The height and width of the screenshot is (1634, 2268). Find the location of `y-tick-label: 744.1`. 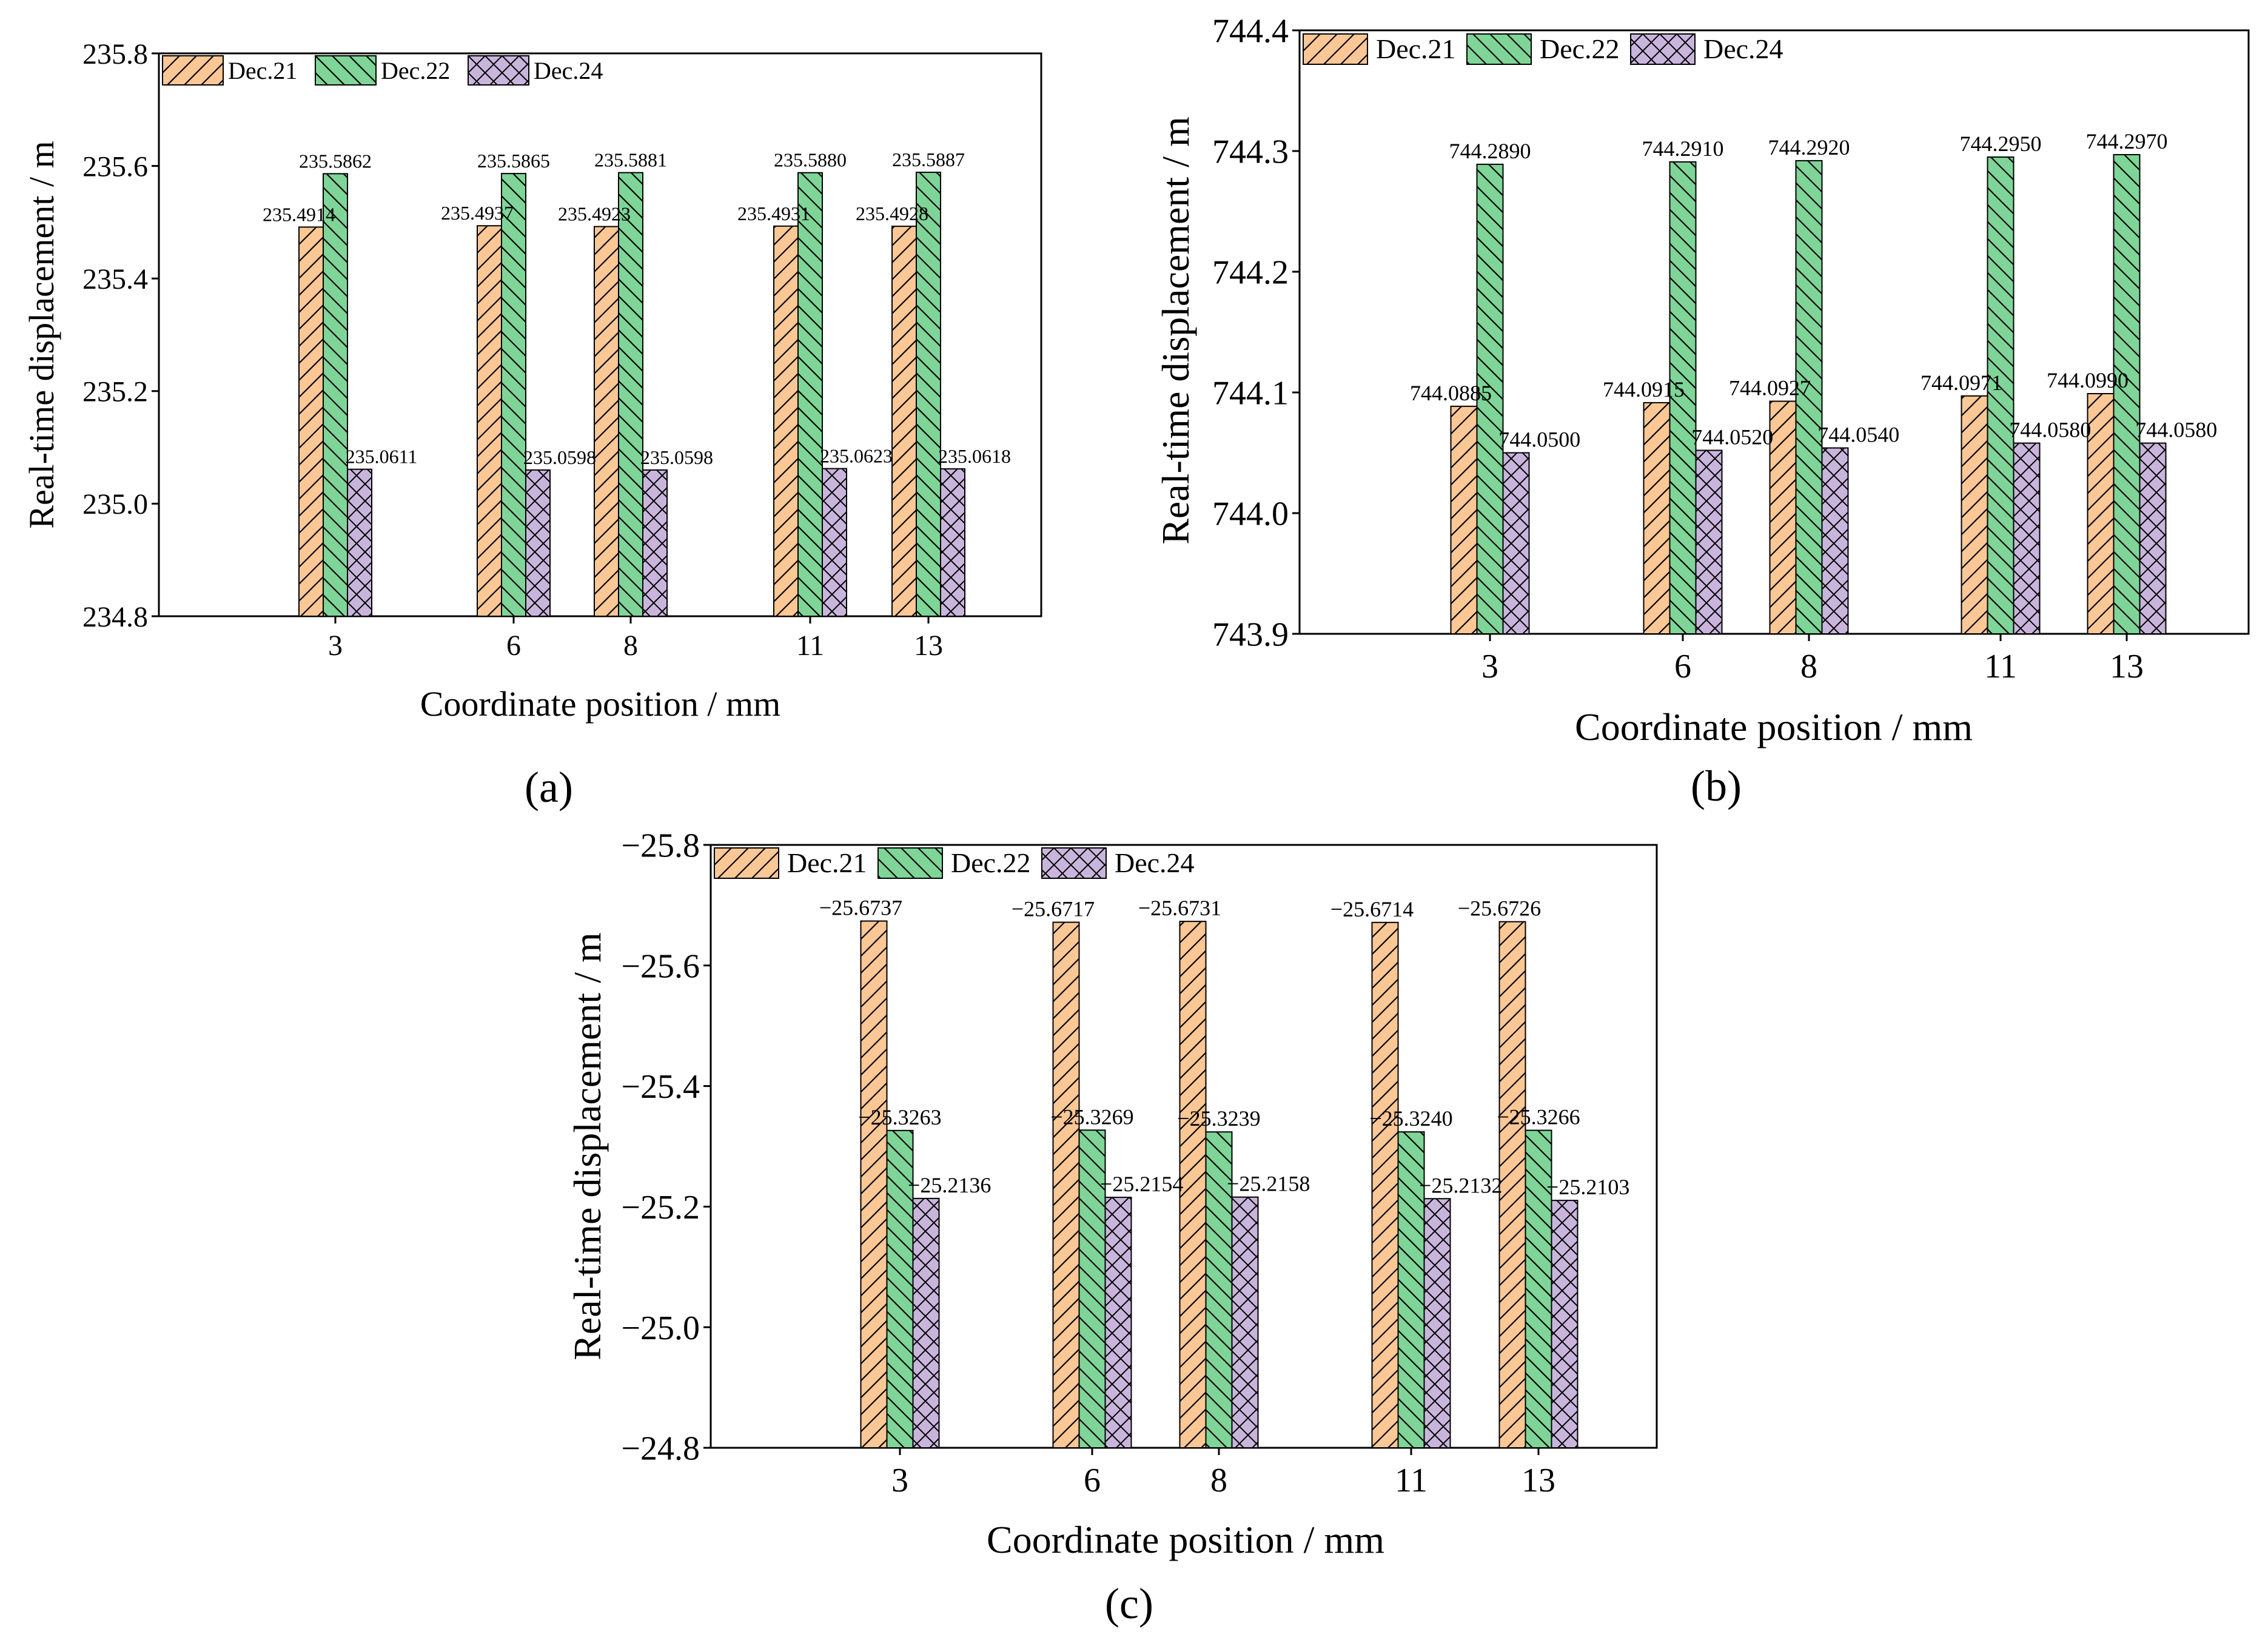

y-tick-label: 744.1 is located at coordinates (1250, 393).